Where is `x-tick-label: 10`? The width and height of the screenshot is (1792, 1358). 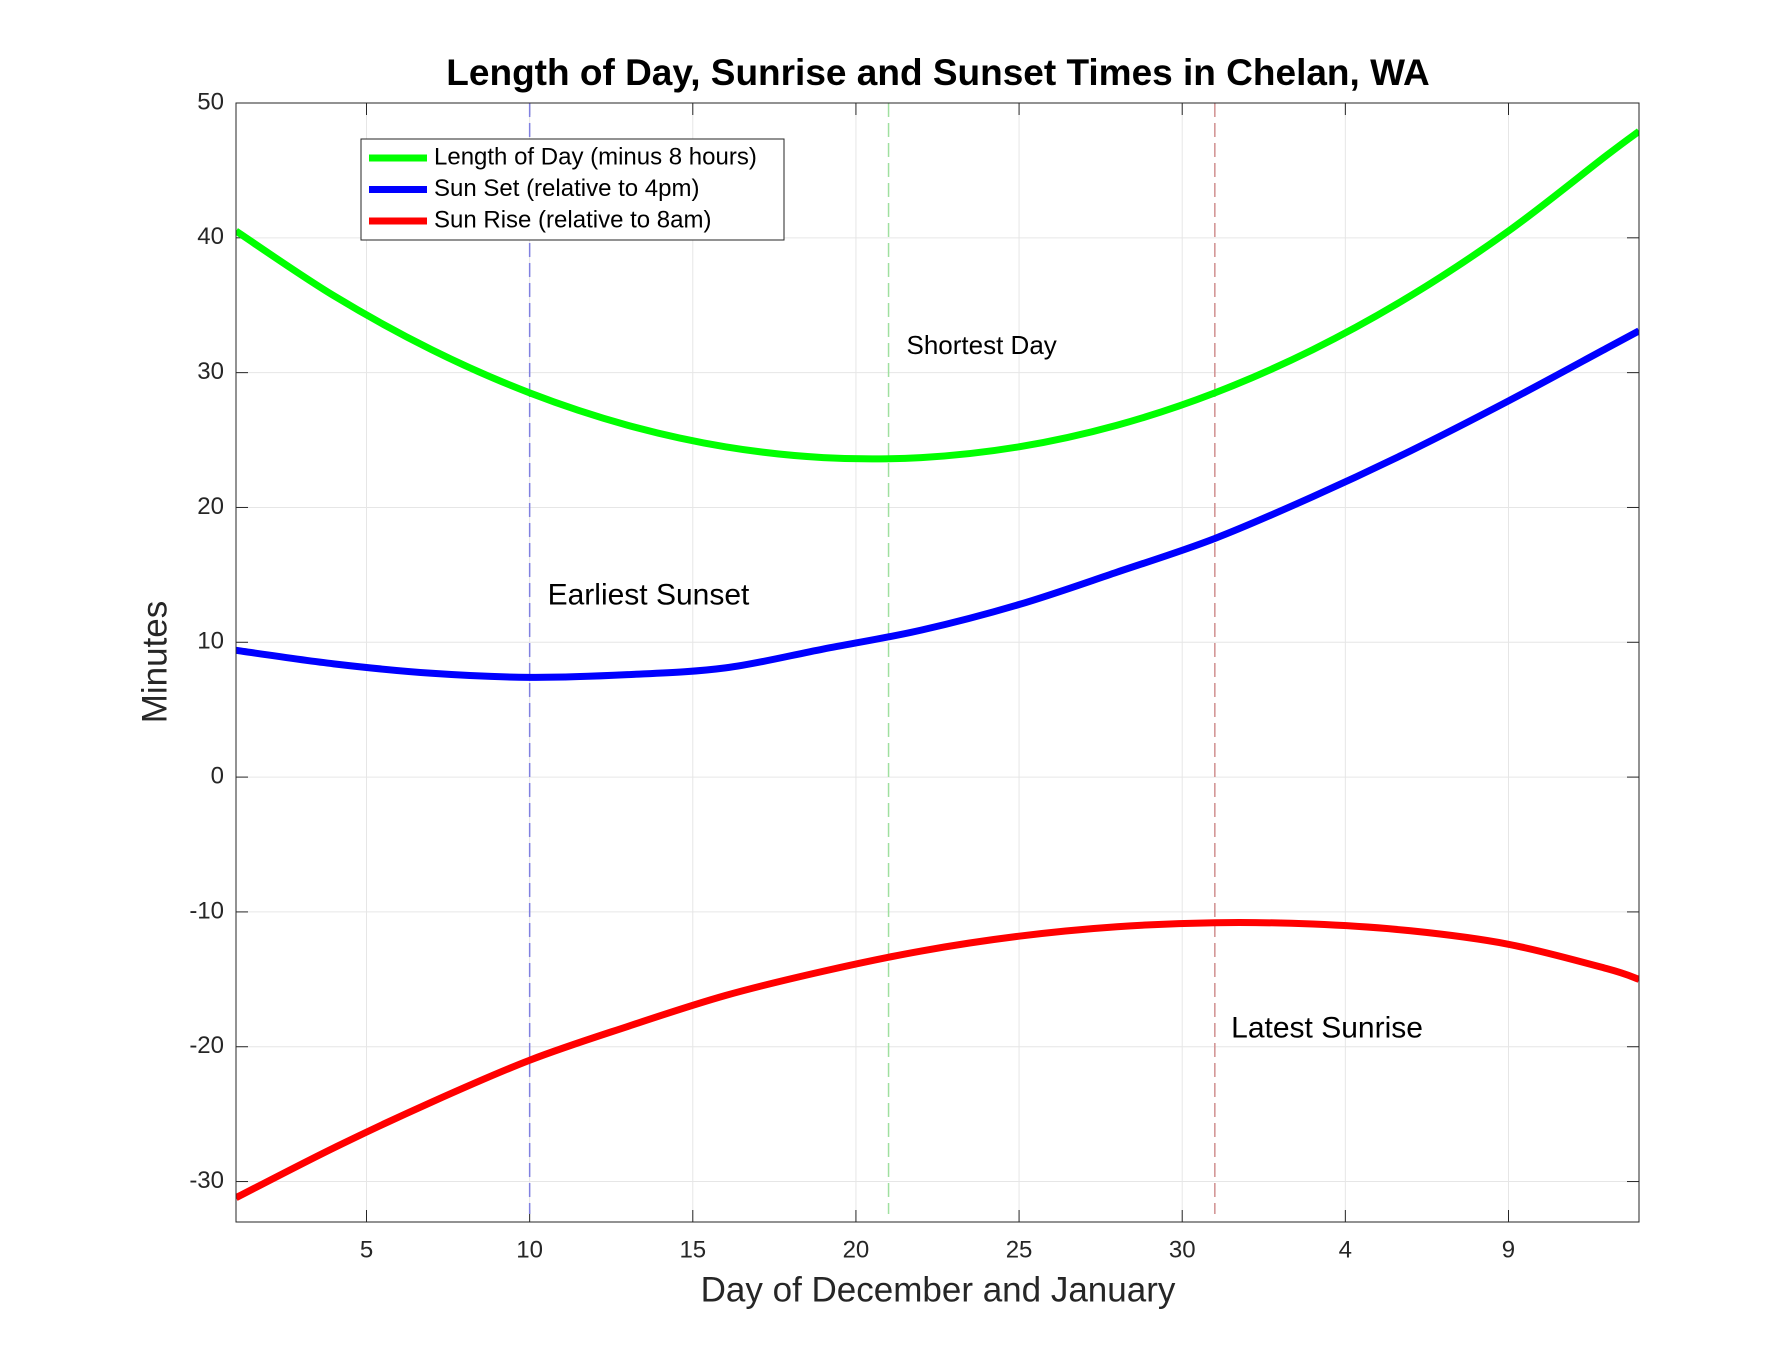
x-tick-label: 10 is located at coordinates (529, 1249).